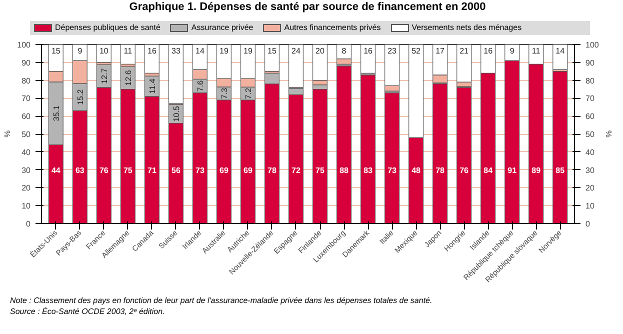 This screenshot has width=623, height=334. What do you see at coordinates (176, 51) in the screenshot?
I see `data-label: 33` at bounding box center [176, 51].